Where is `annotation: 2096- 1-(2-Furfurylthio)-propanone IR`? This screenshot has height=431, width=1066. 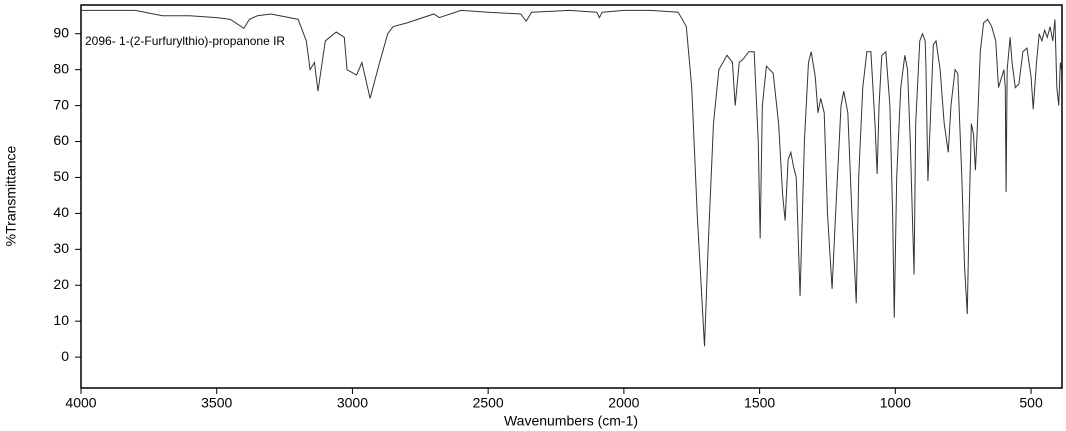 annotation: 2096- 1-(2-Furfurylthio)-propanone IR is located at coordinates (185, 41).